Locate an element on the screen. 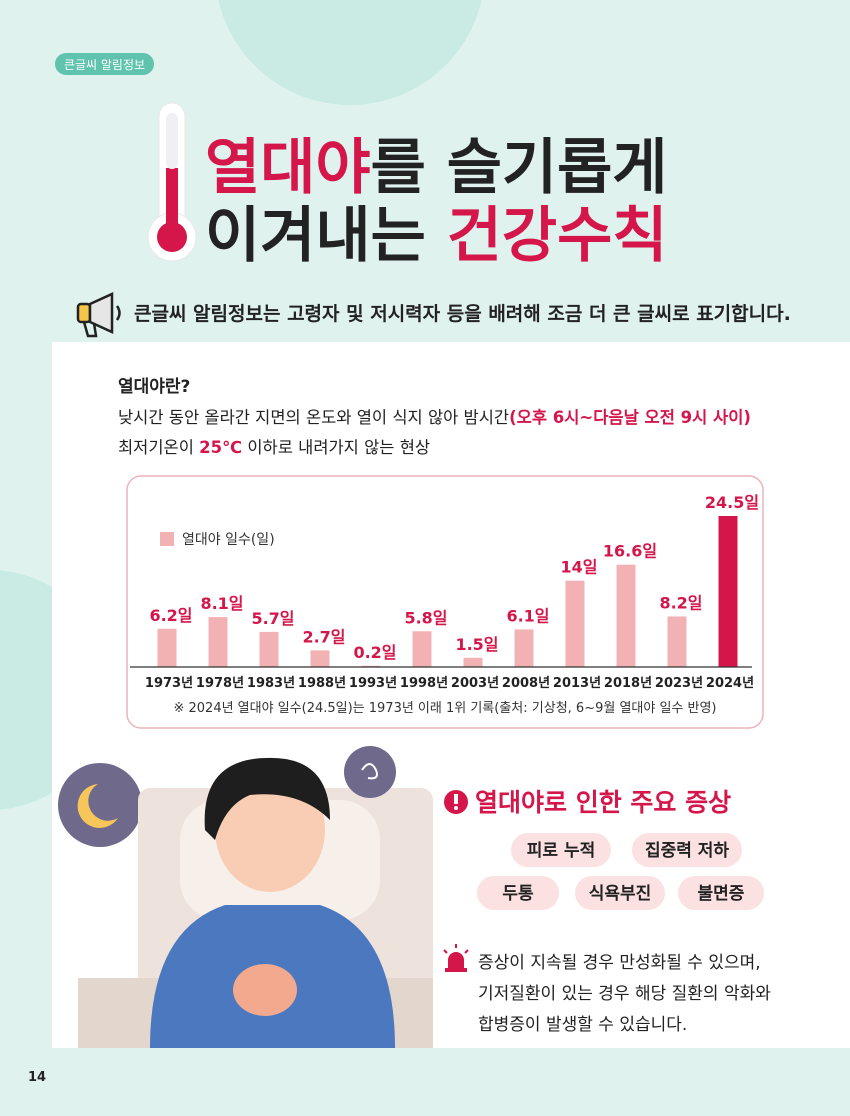  definition-part: 25℃ is located at coordinates (220, 447).